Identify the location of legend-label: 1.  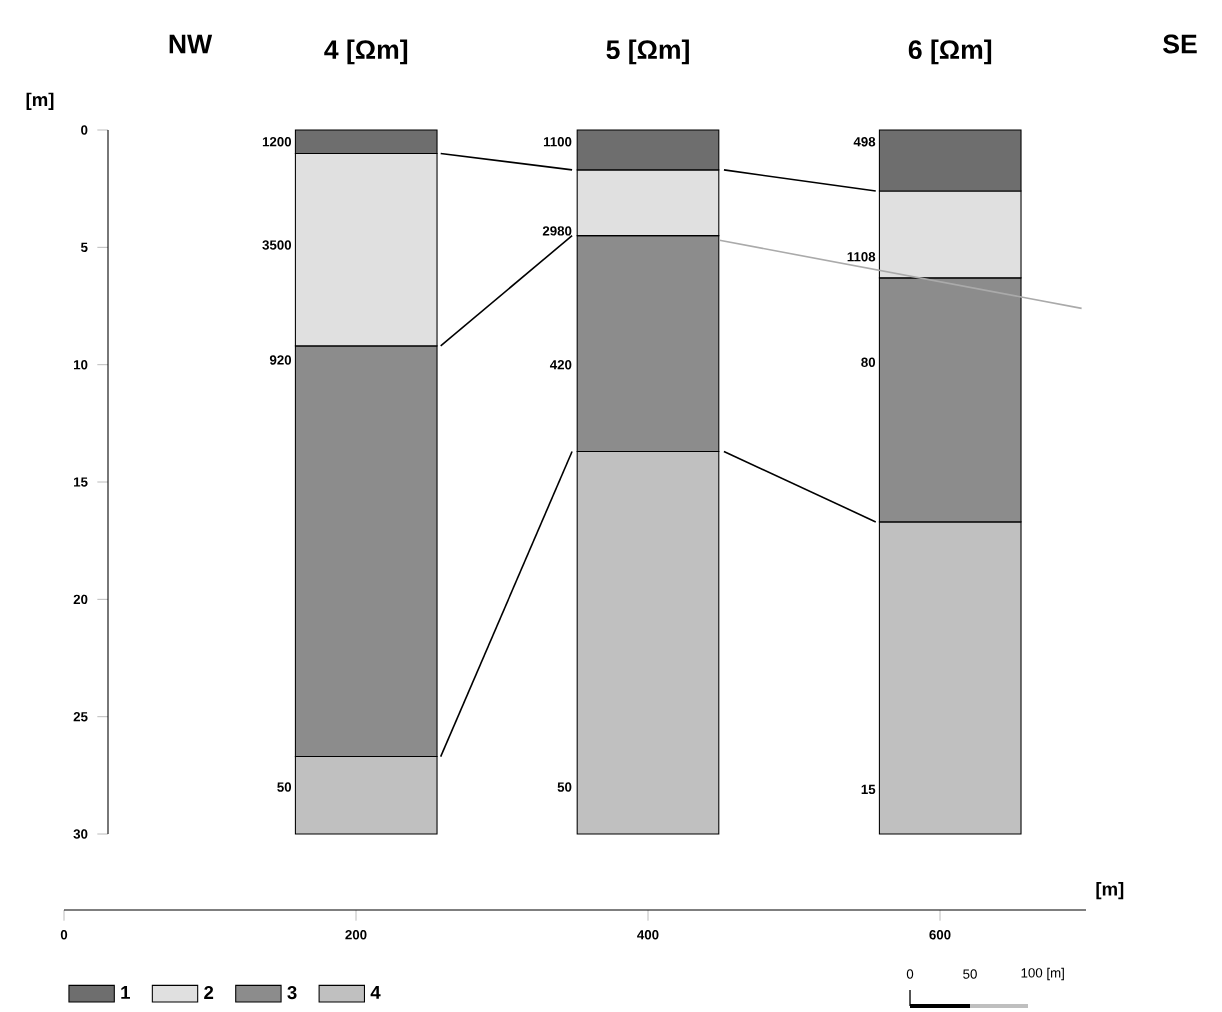
(125, 992).